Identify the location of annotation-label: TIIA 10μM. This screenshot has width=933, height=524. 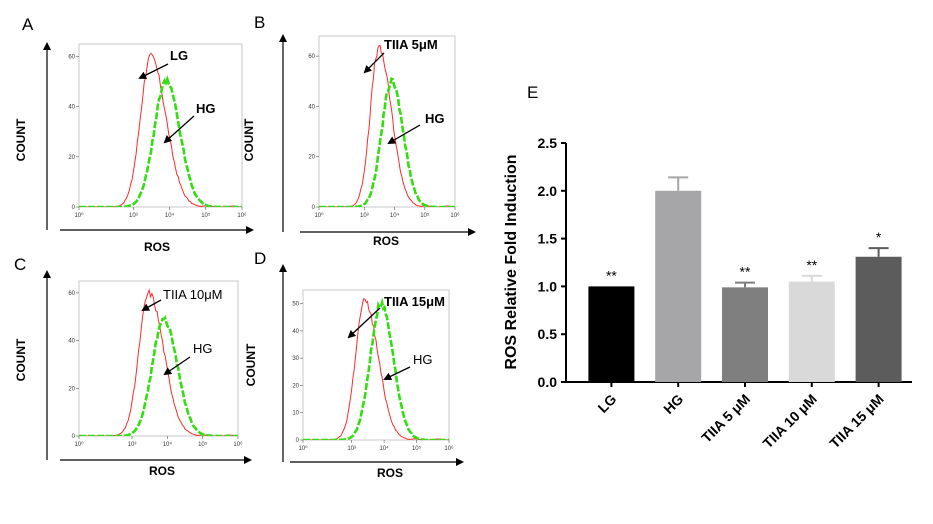
(193, 294).